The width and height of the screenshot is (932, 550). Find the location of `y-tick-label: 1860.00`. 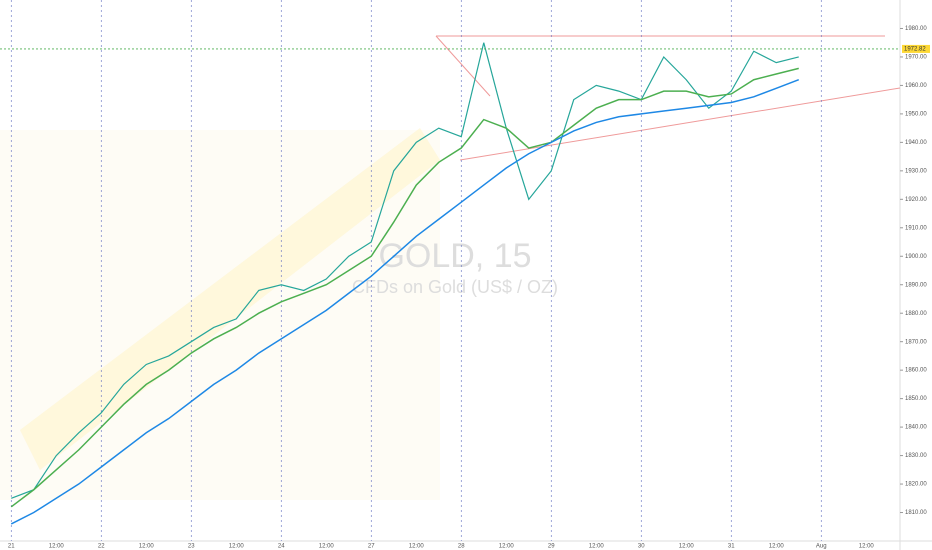

y-tick-label: 1860.00 is located at coordinates (916, 371).